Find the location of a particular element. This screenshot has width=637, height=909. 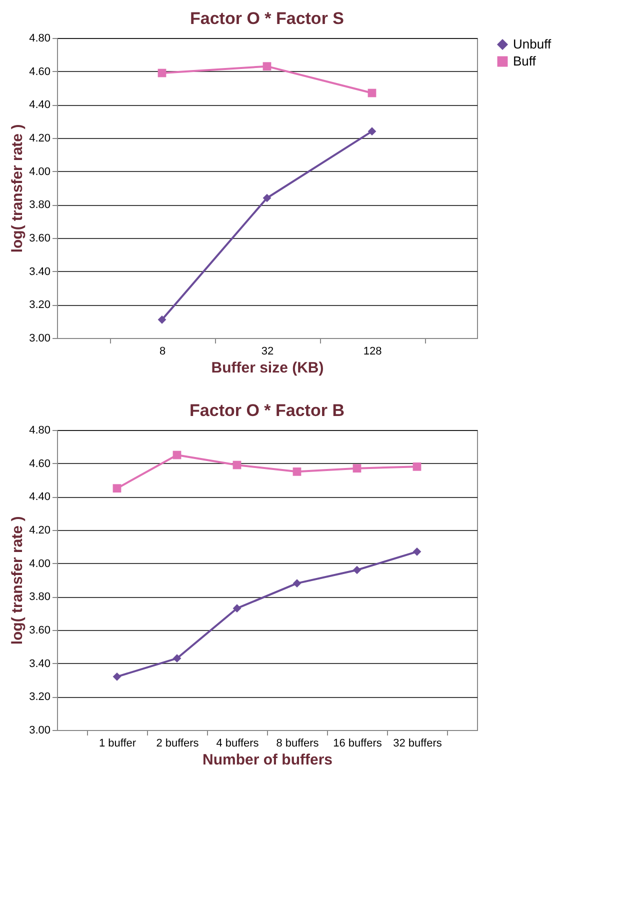

x-tick-label: 8 is located at coordinates (162, 352).